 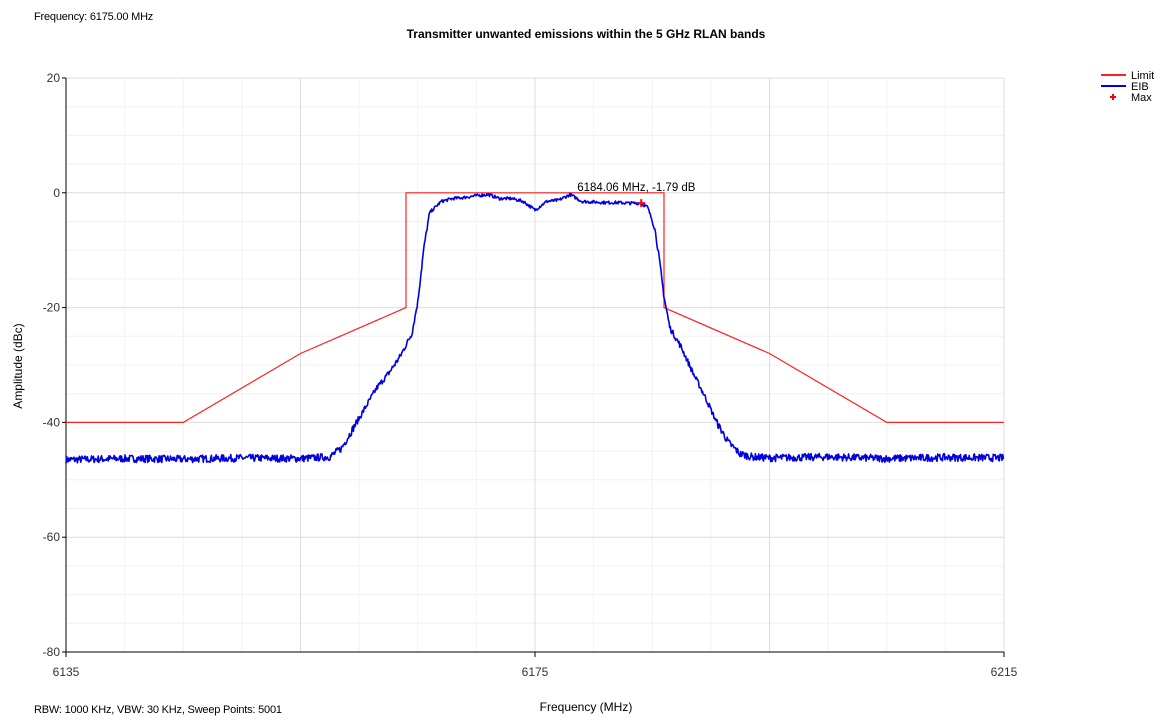 What do you see at coordinates (1142, 76) in the screenshot?
I see `legend-label-limit: Limit` at bounding box center [1142, 76].